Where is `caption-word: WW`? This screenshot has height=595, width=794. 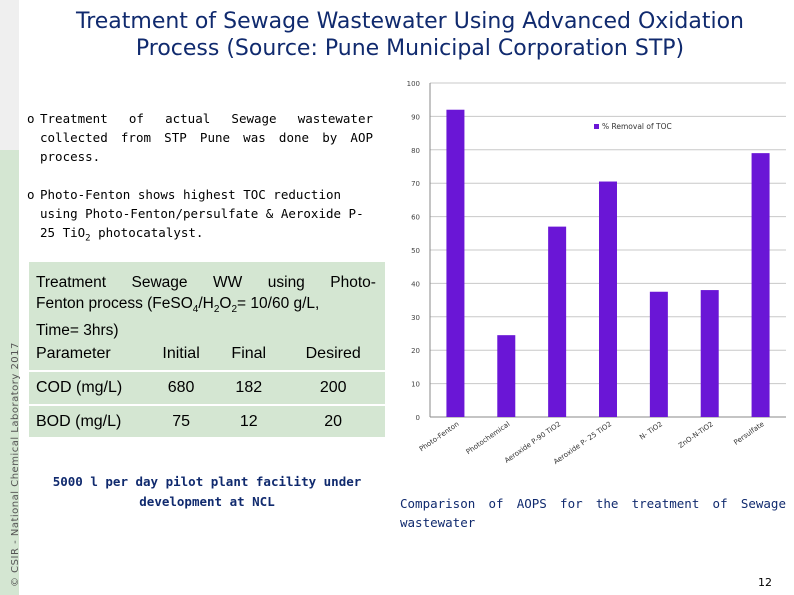
caption-word: WW is located at coordinates (228, 282).